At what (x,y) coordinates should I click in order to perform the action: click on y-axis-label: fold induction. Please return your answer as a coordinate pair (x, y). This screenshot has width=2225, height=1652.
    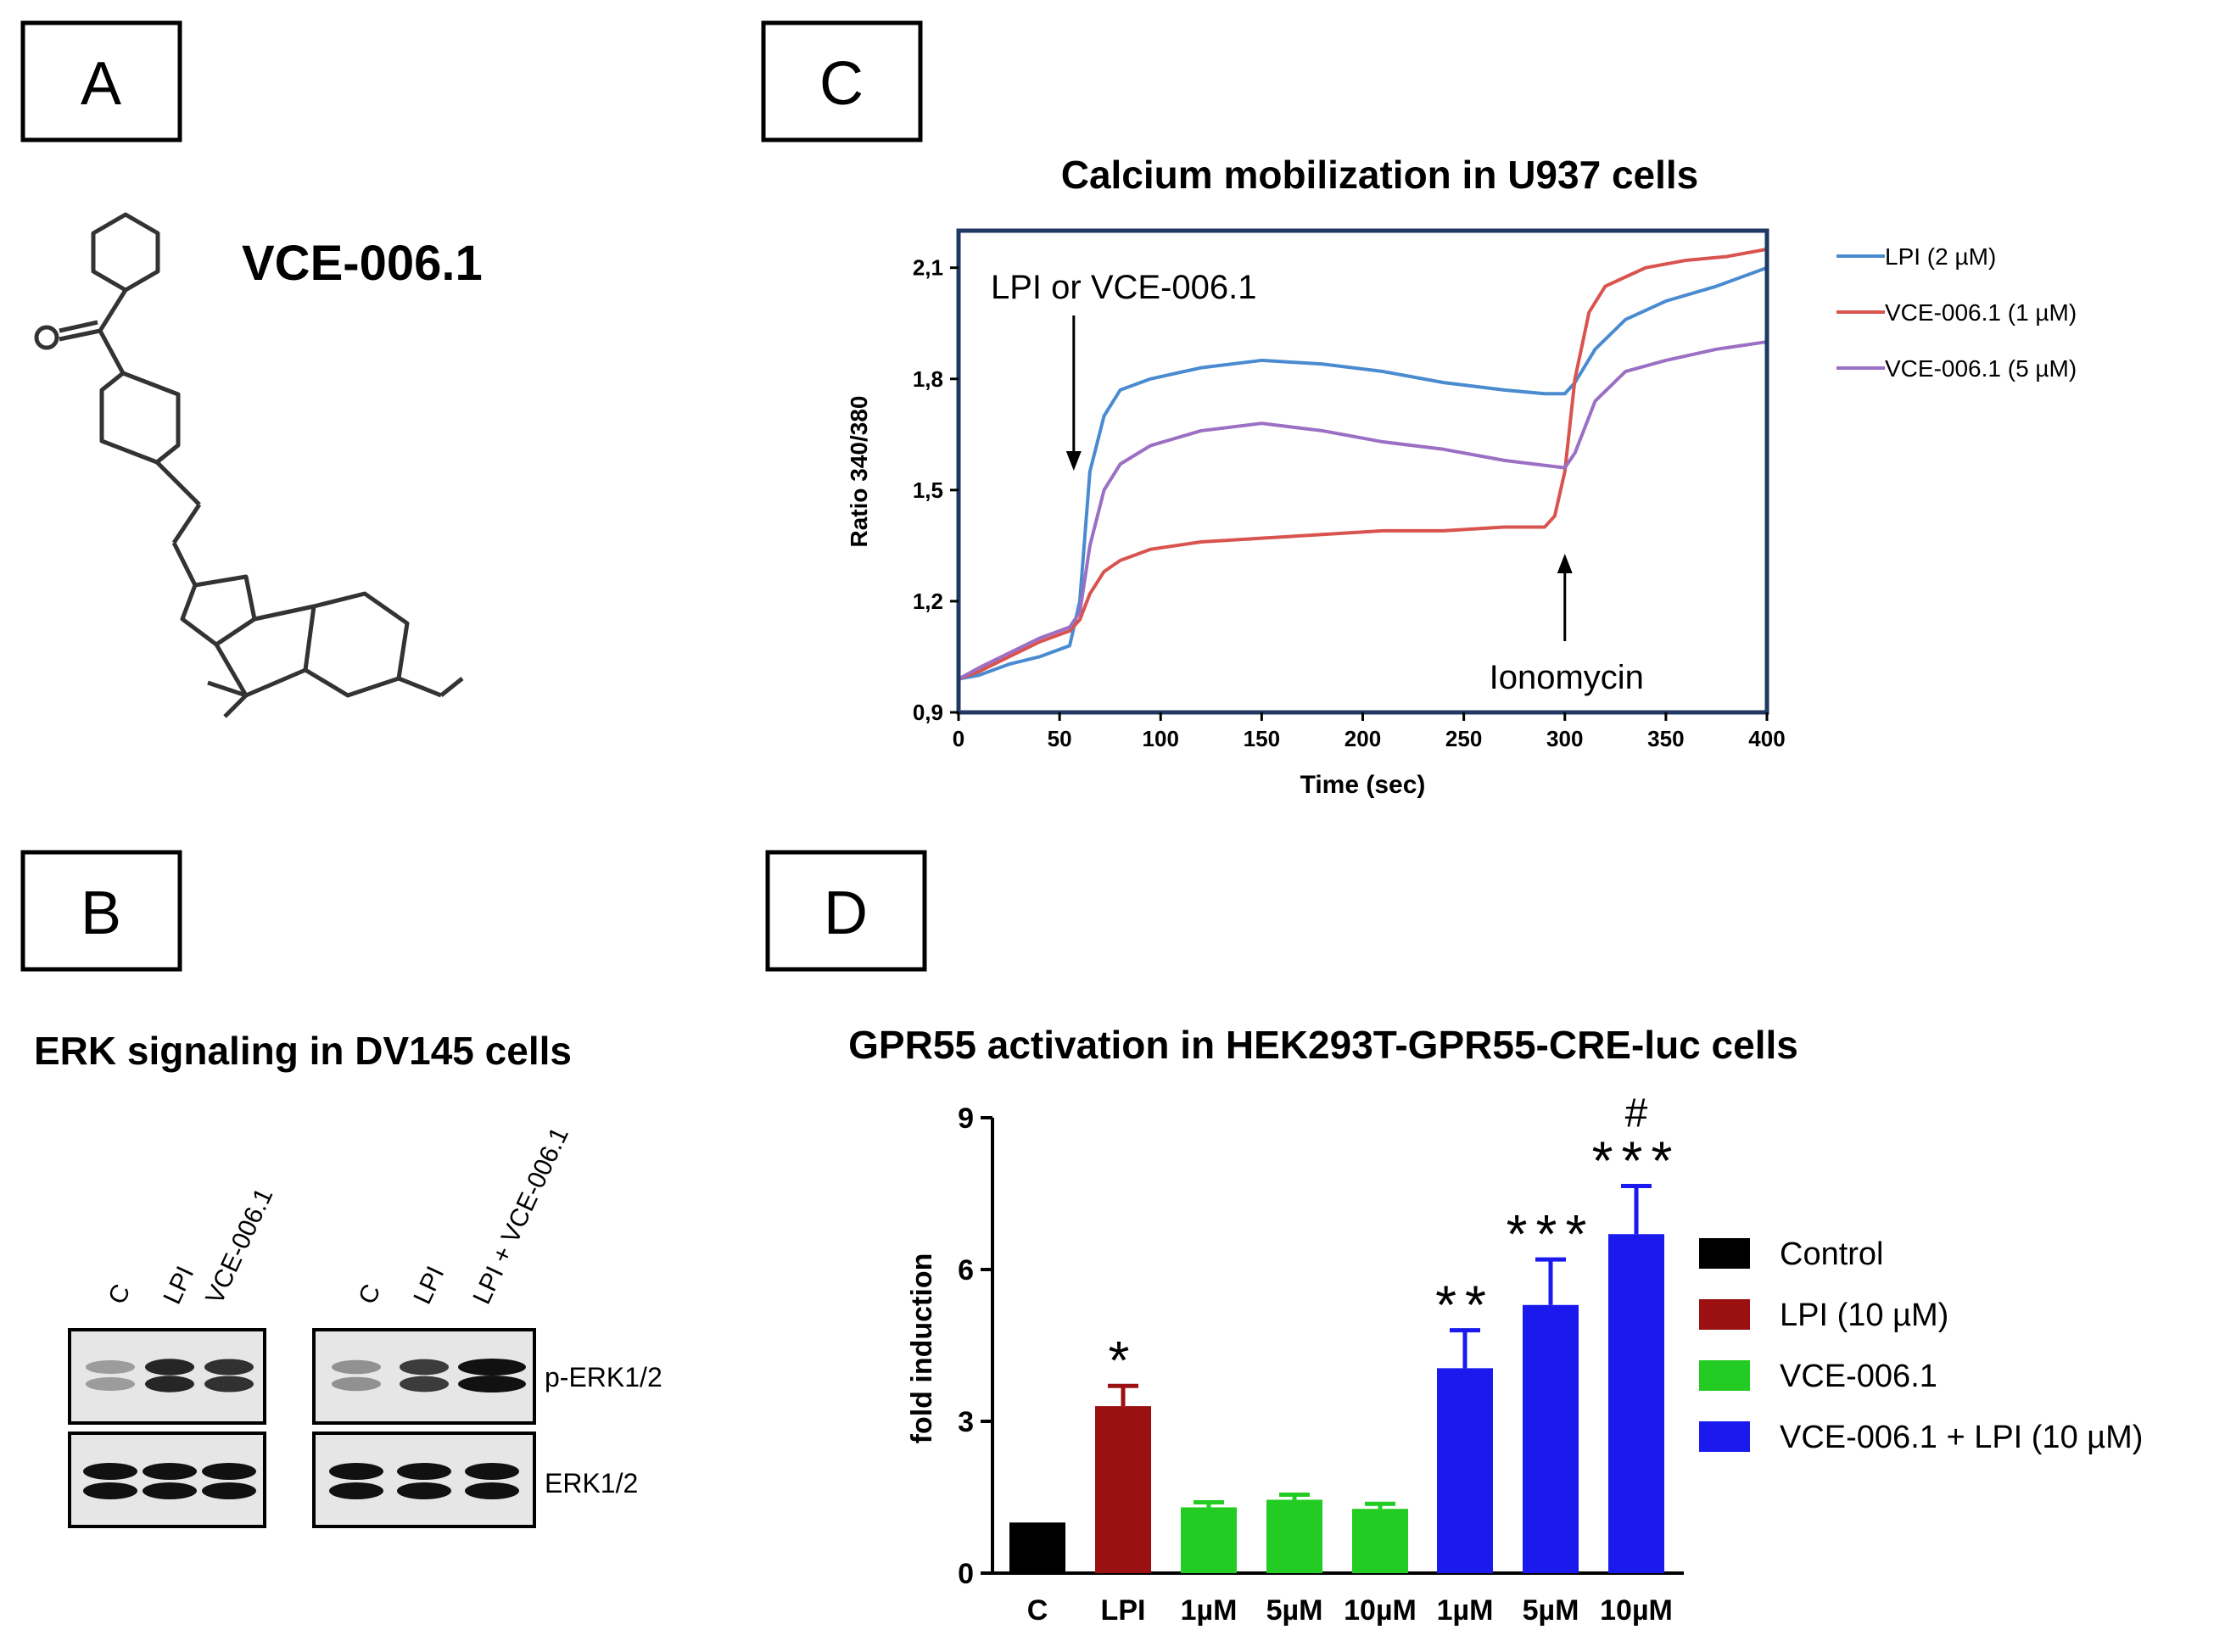
    Looking at the image, I should click on (922, 1348).